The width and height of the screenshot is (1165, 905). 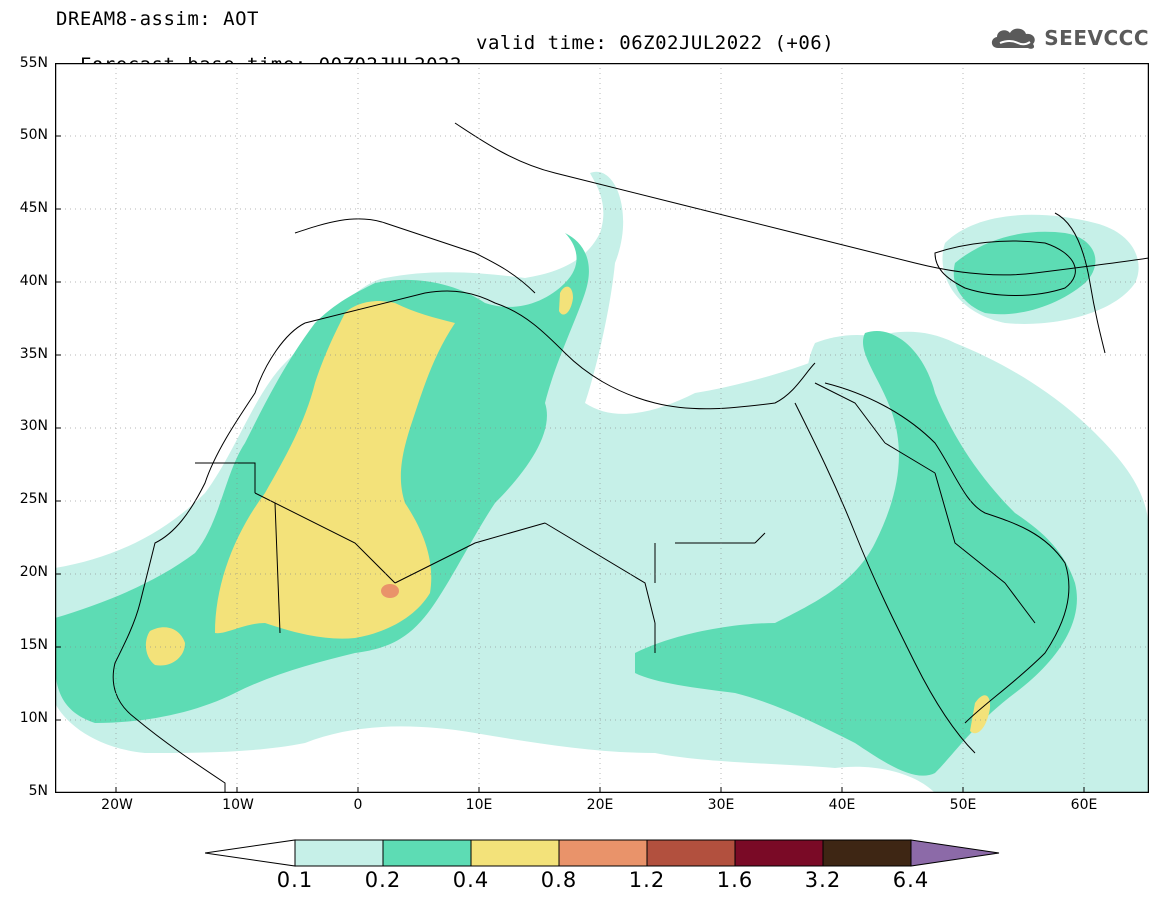 I want to click on lon-tick: 40E, so click(x=842, y=805).